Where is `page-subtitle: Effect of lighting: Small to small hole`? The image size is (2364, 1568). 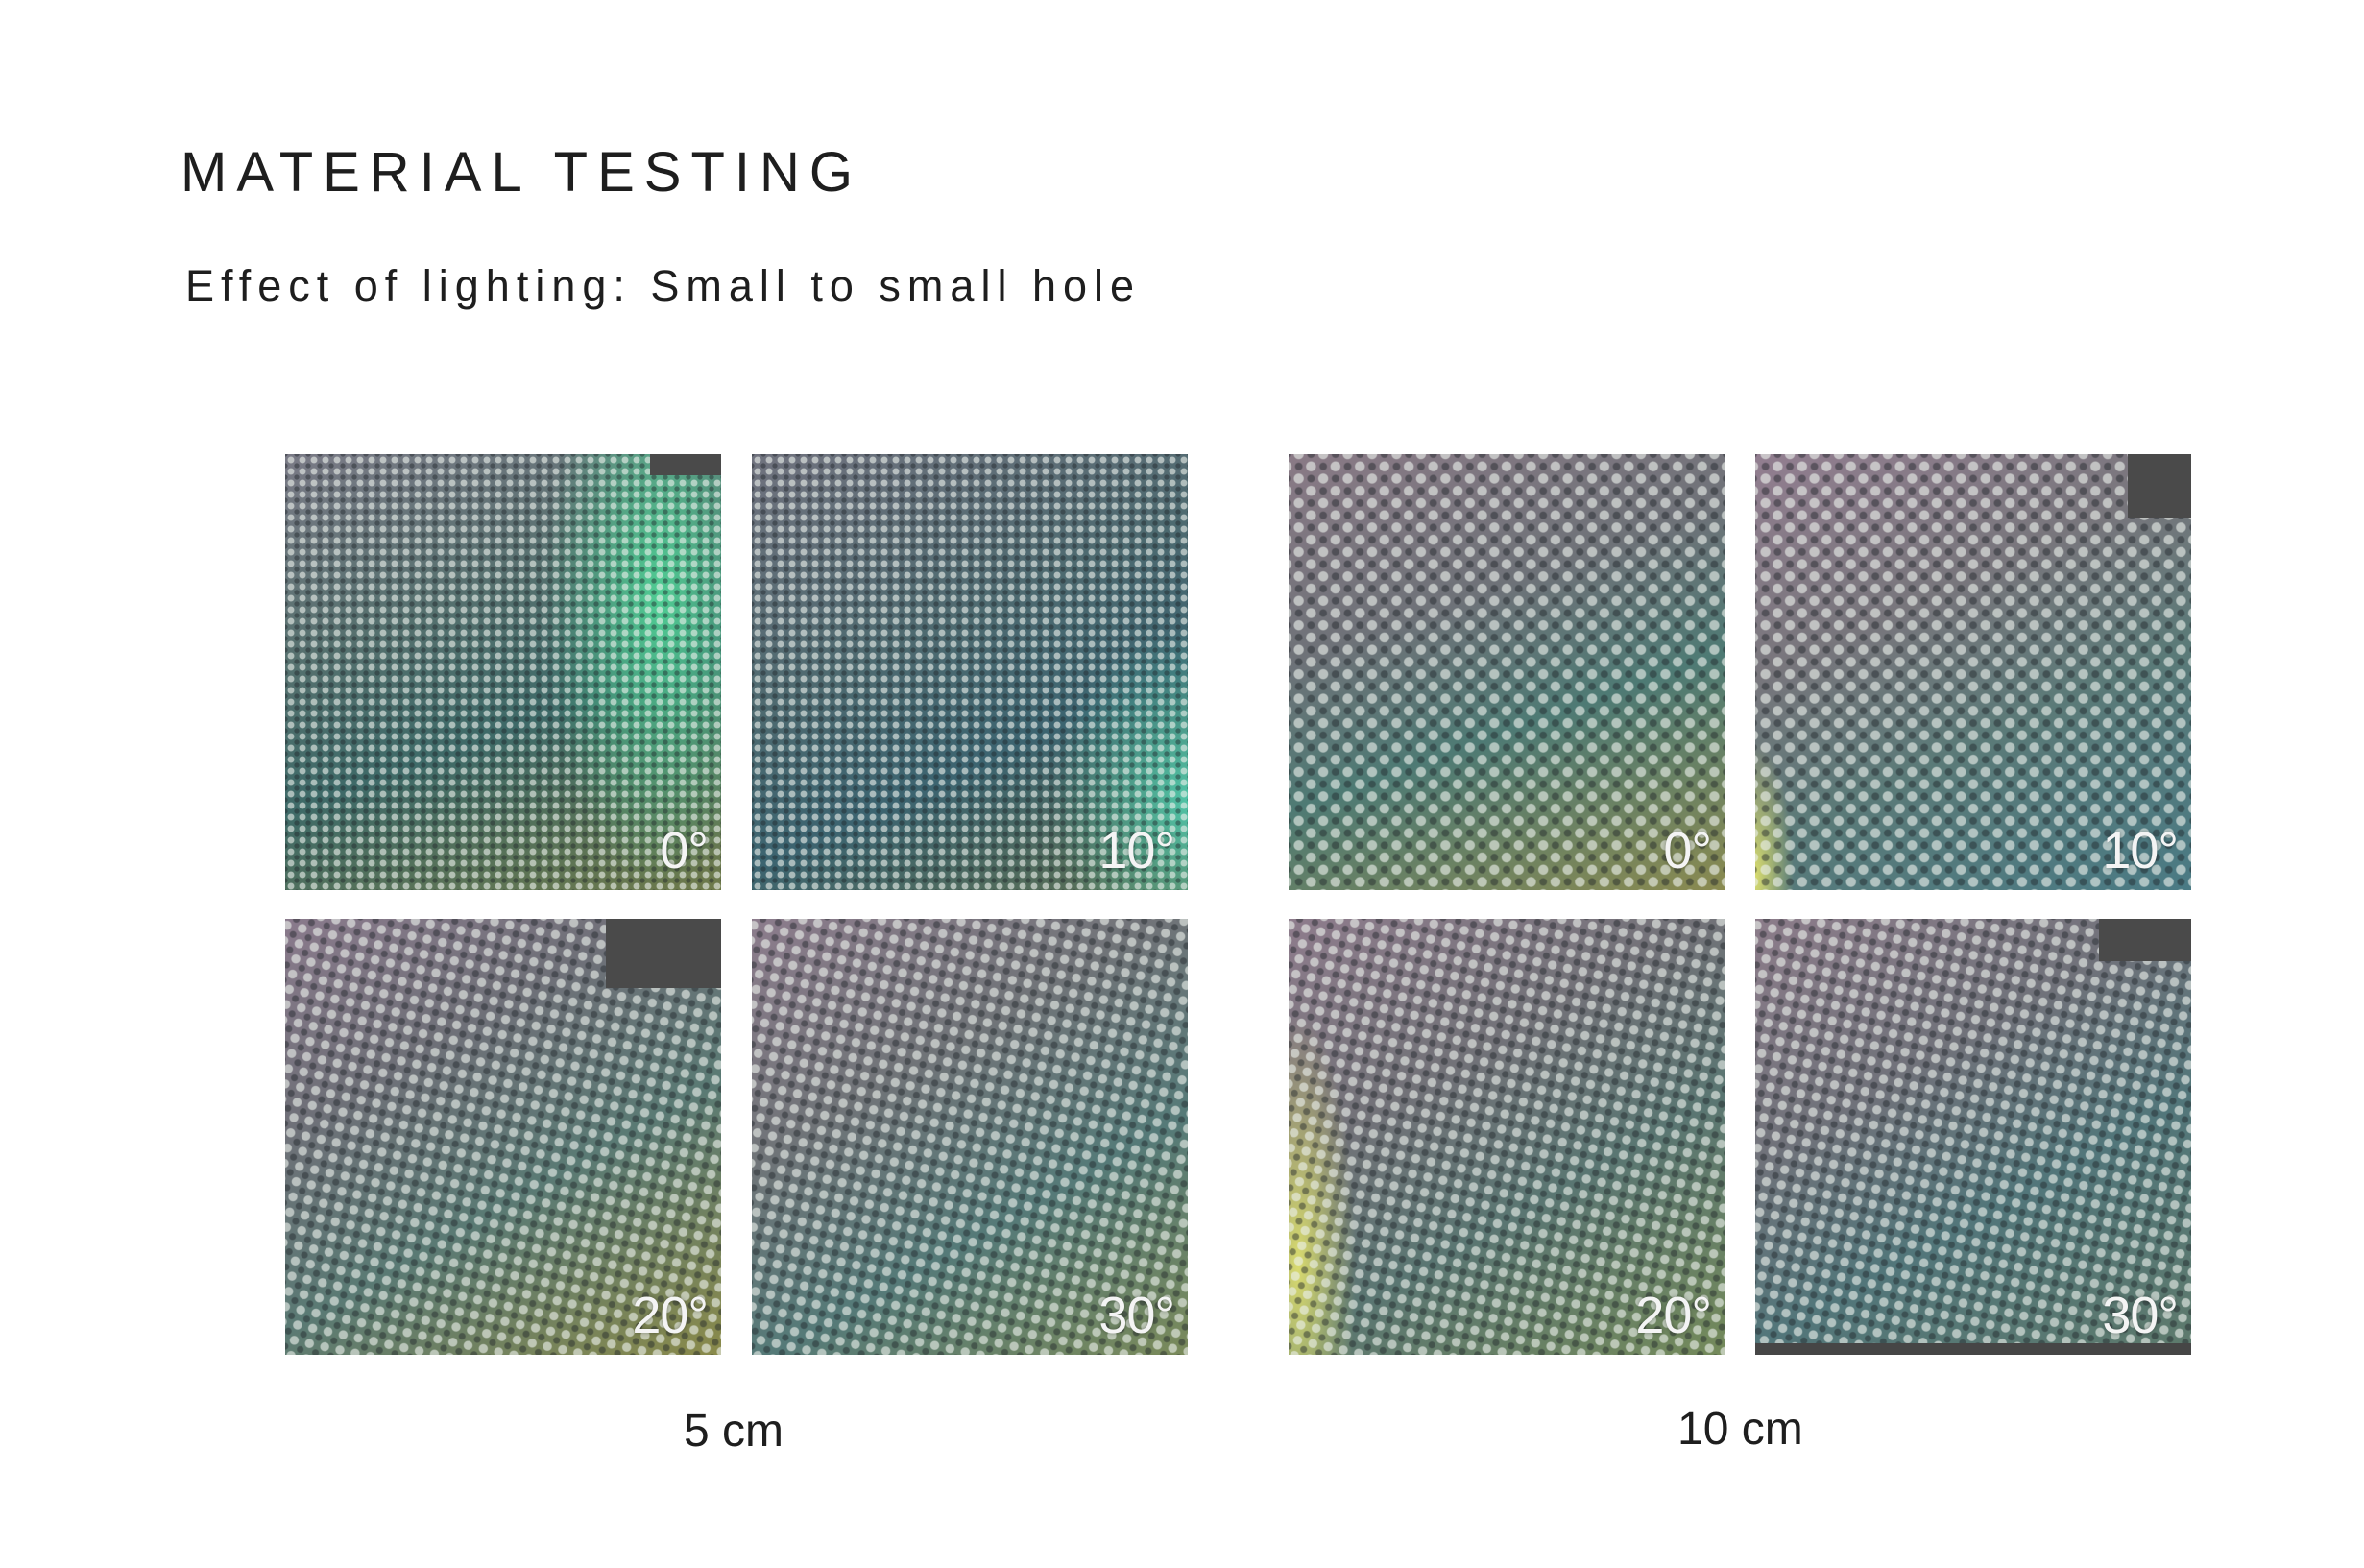
page-subtitle: Effect of lighting: Small to small hole is located at coordinates (663, 285).